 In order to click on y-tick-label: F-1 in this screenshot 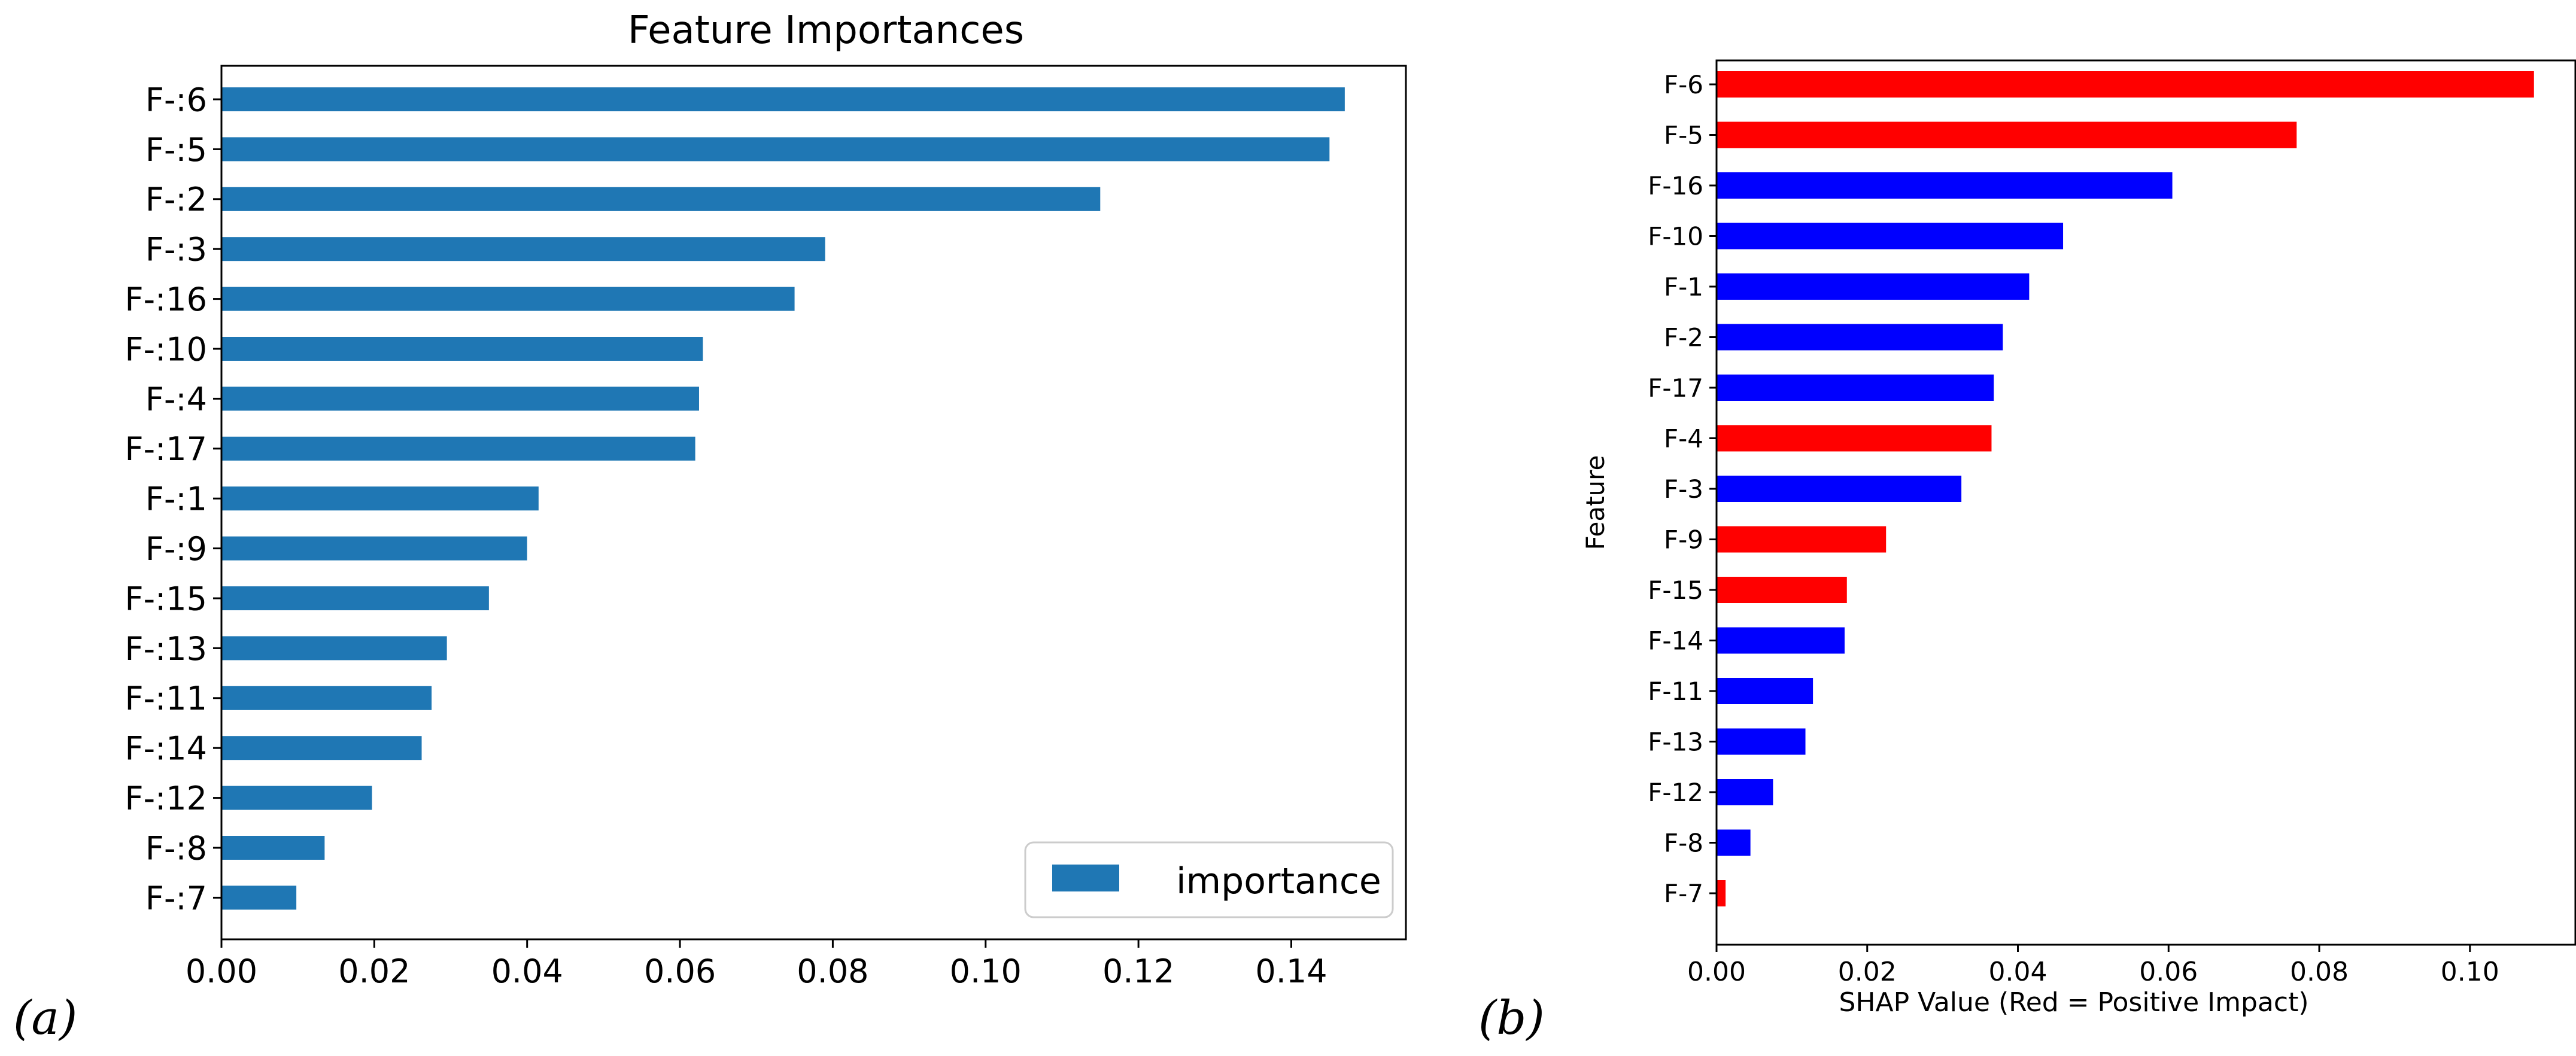, I will do `click(1684, 287)`.